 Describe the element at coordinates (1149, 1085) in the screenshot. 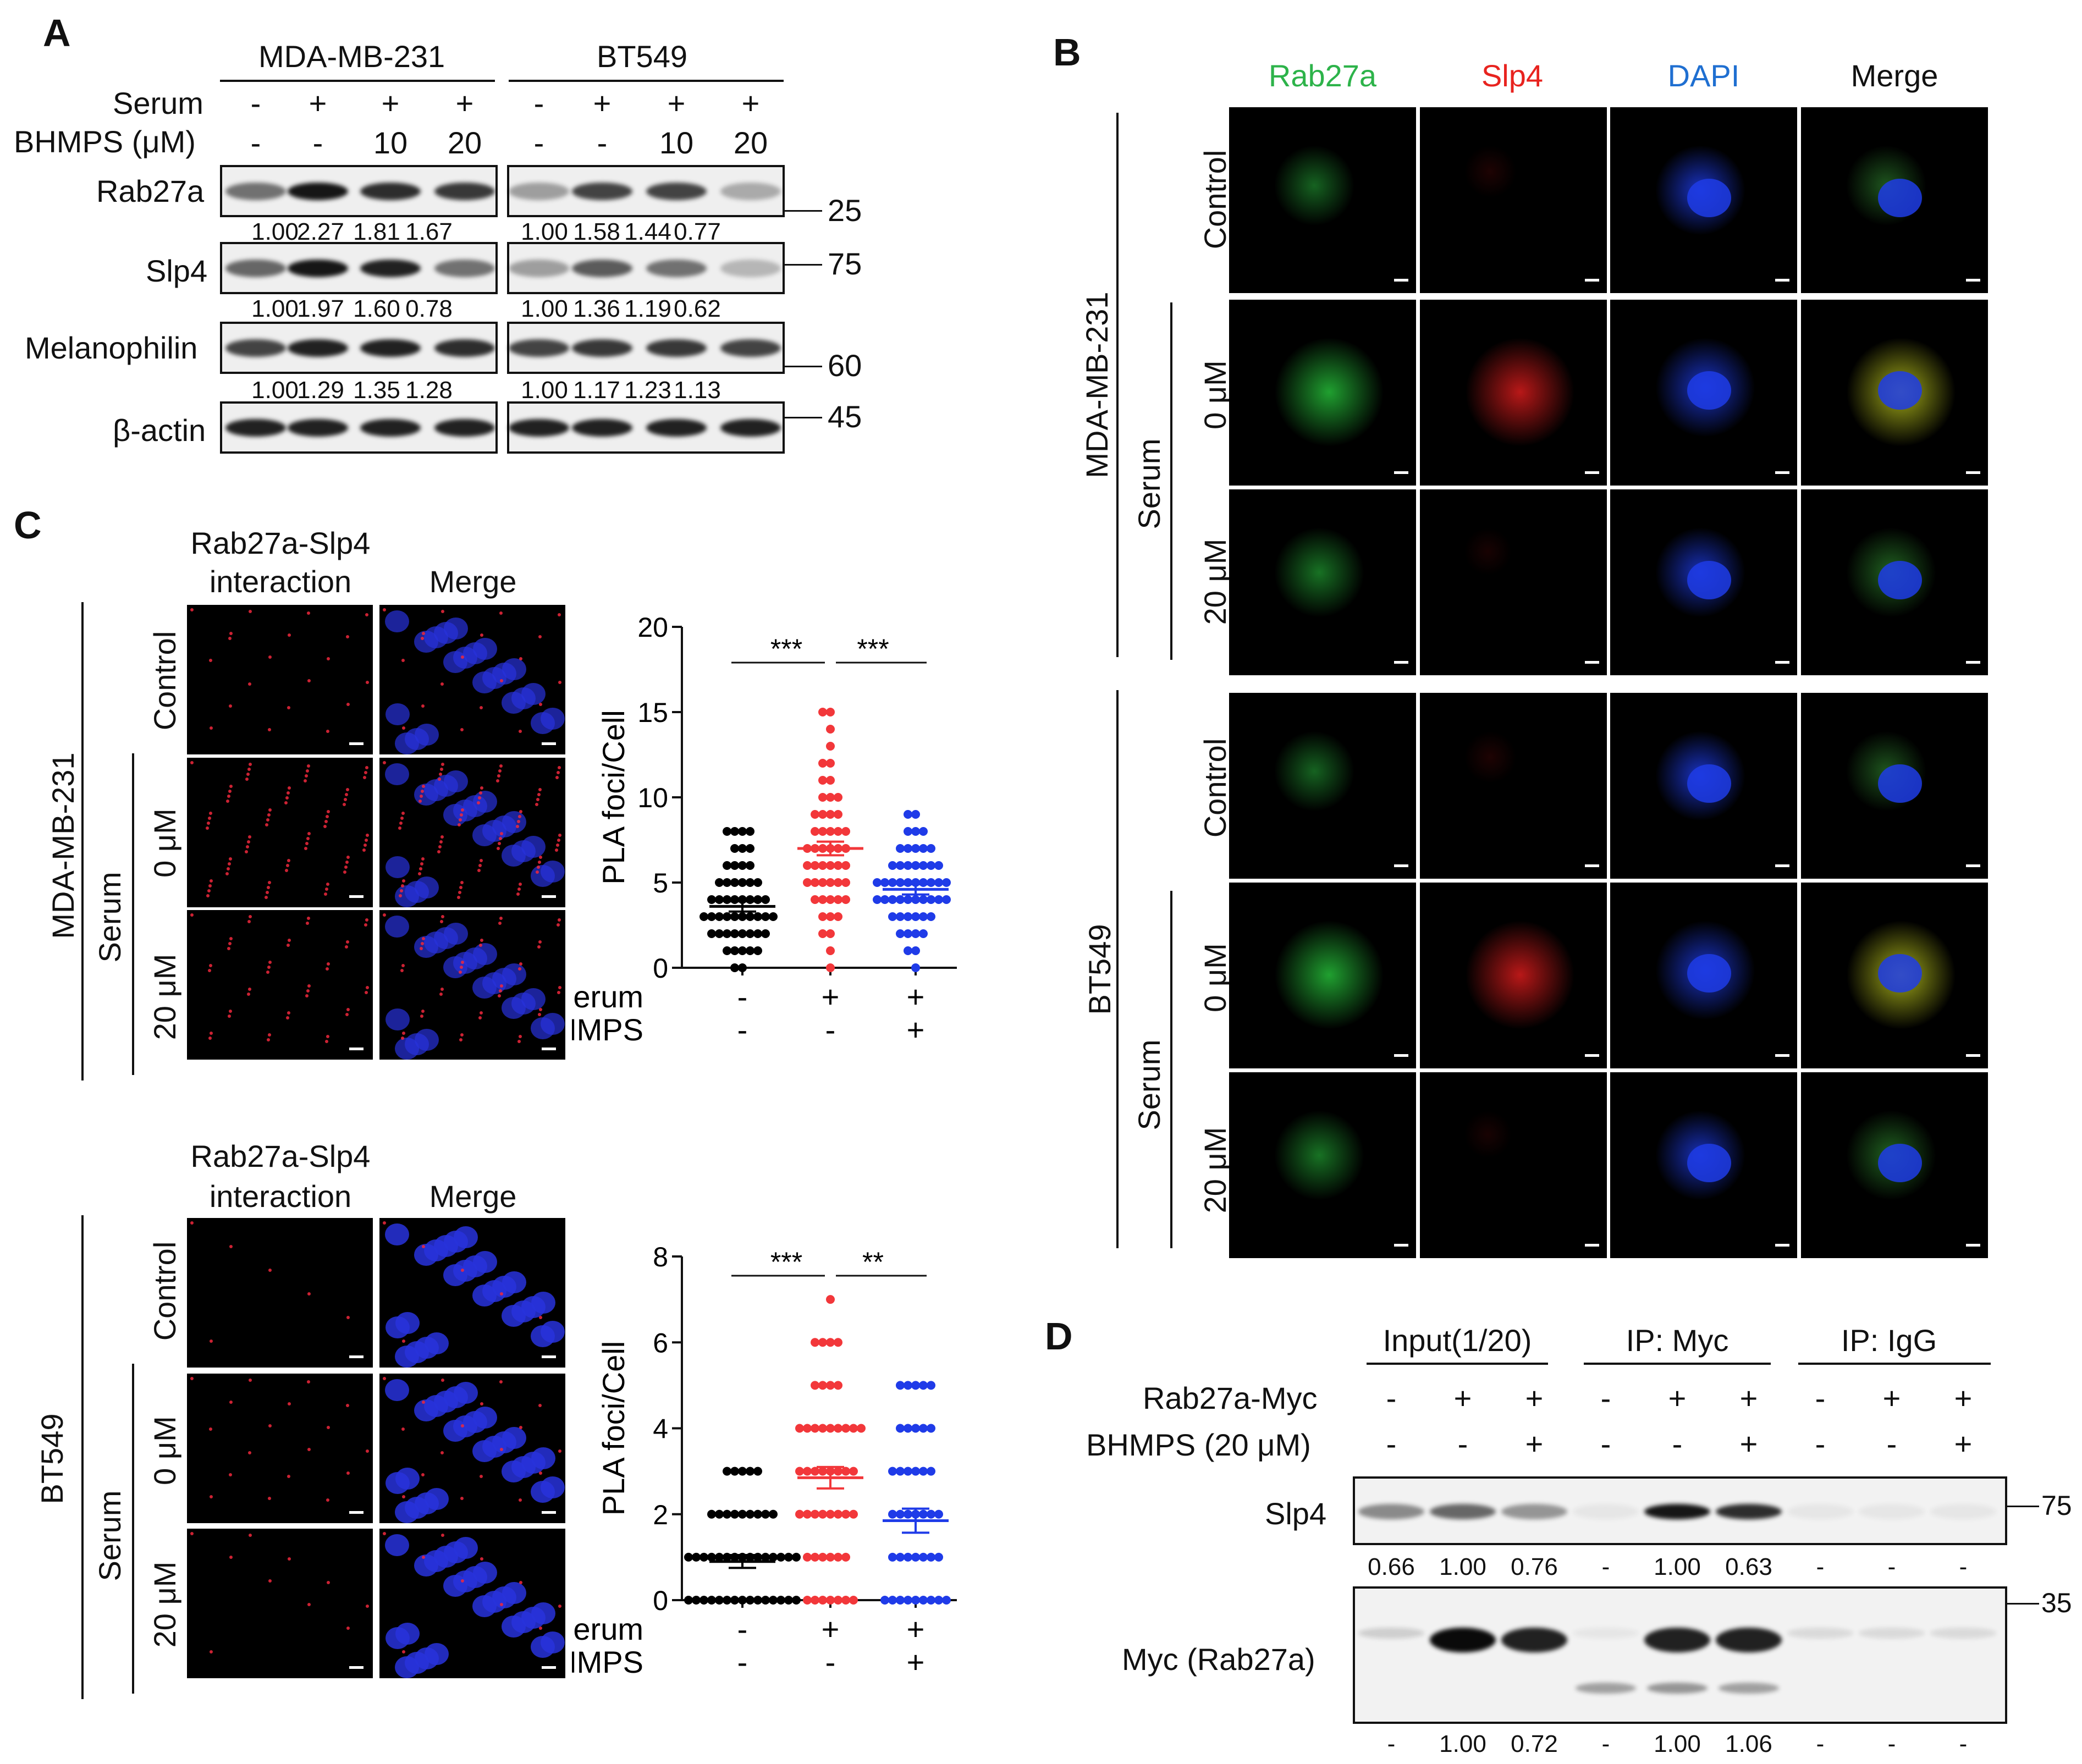

I see `serum-label-b2: Serum` at that location.